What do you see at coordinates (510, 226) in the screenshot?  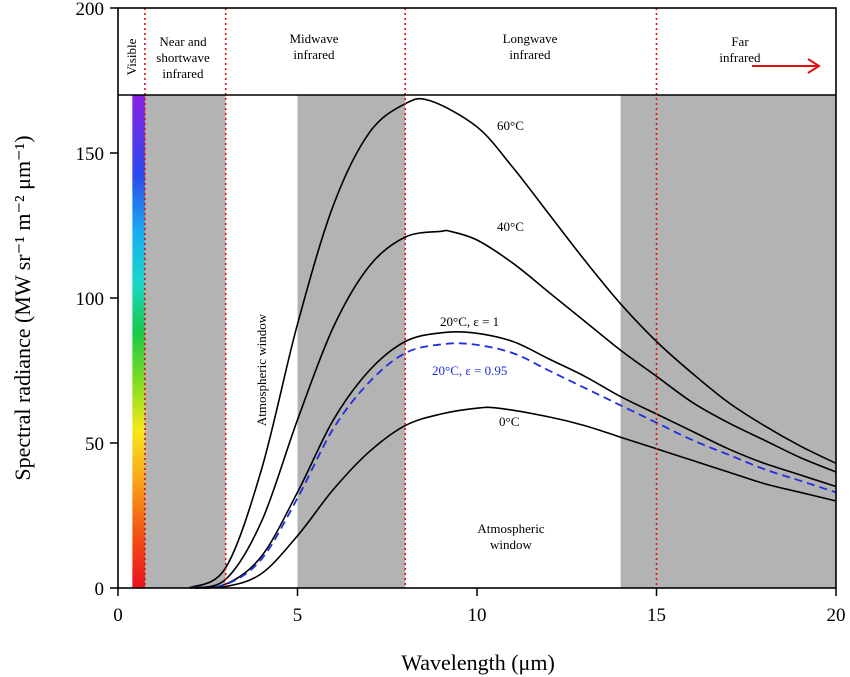 I see `curve-label-40c: 40°C` at bounding box center [510, 226].